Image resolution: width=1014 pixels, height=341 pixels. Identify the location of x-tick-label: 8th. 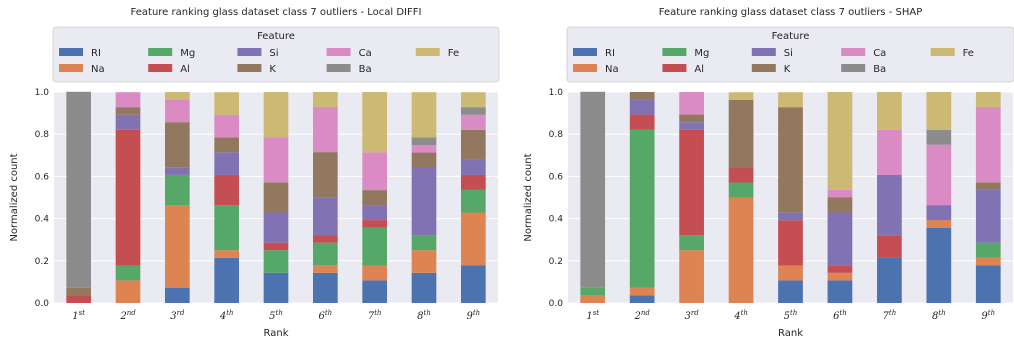
(939, 315).